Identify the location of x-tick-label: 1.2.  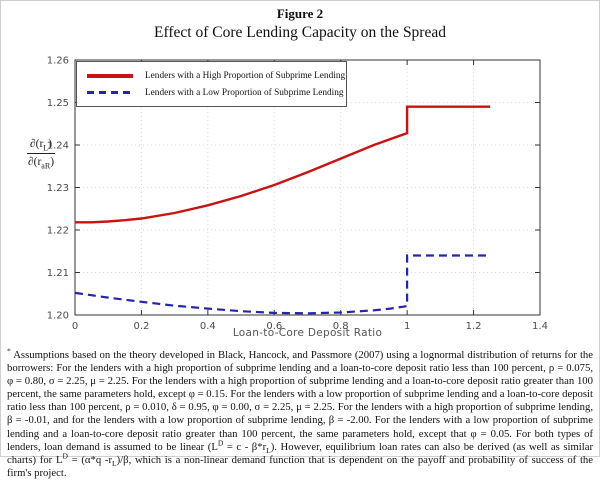
(474, 326).